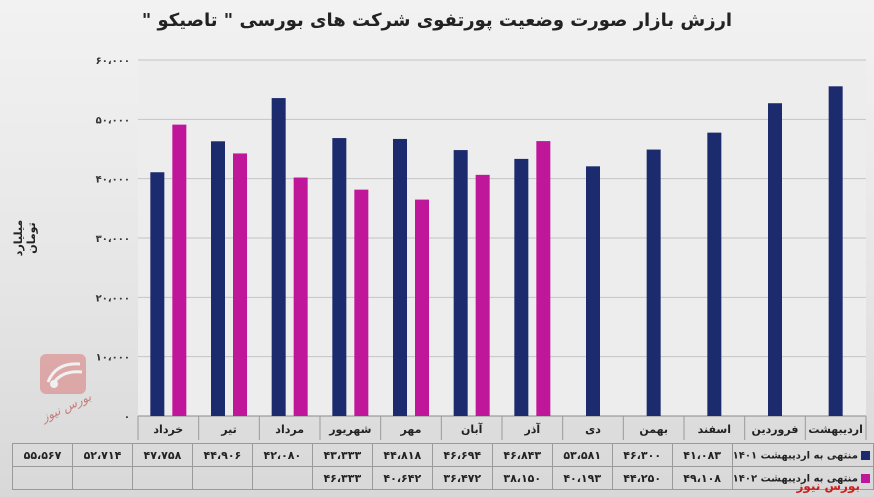  I want to click on x-tick-label: فروردین, so click(775, 429).